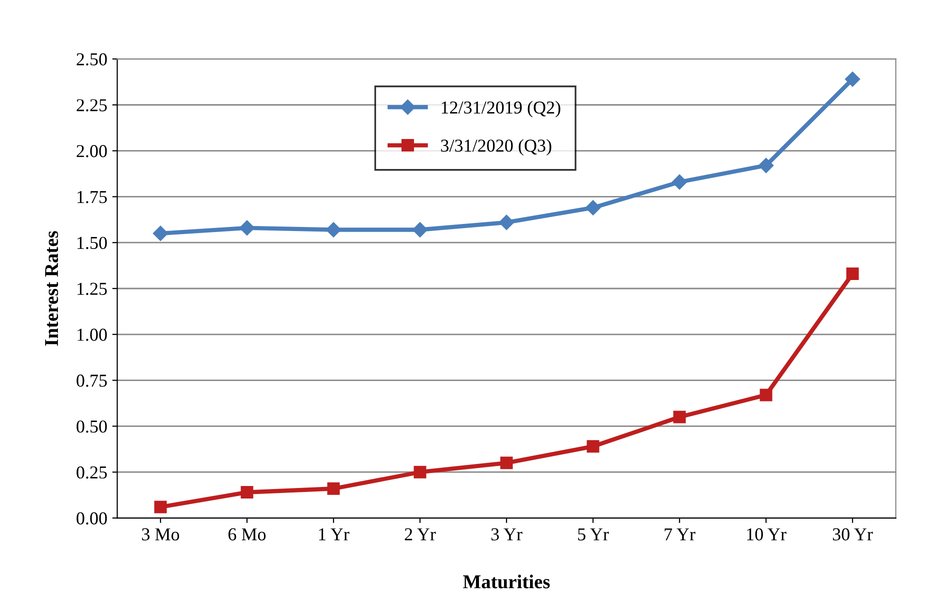  Describe the element at coordinates (506, 534) in the screenshot. I see `x-tick-label: 3 Yr` at that location.